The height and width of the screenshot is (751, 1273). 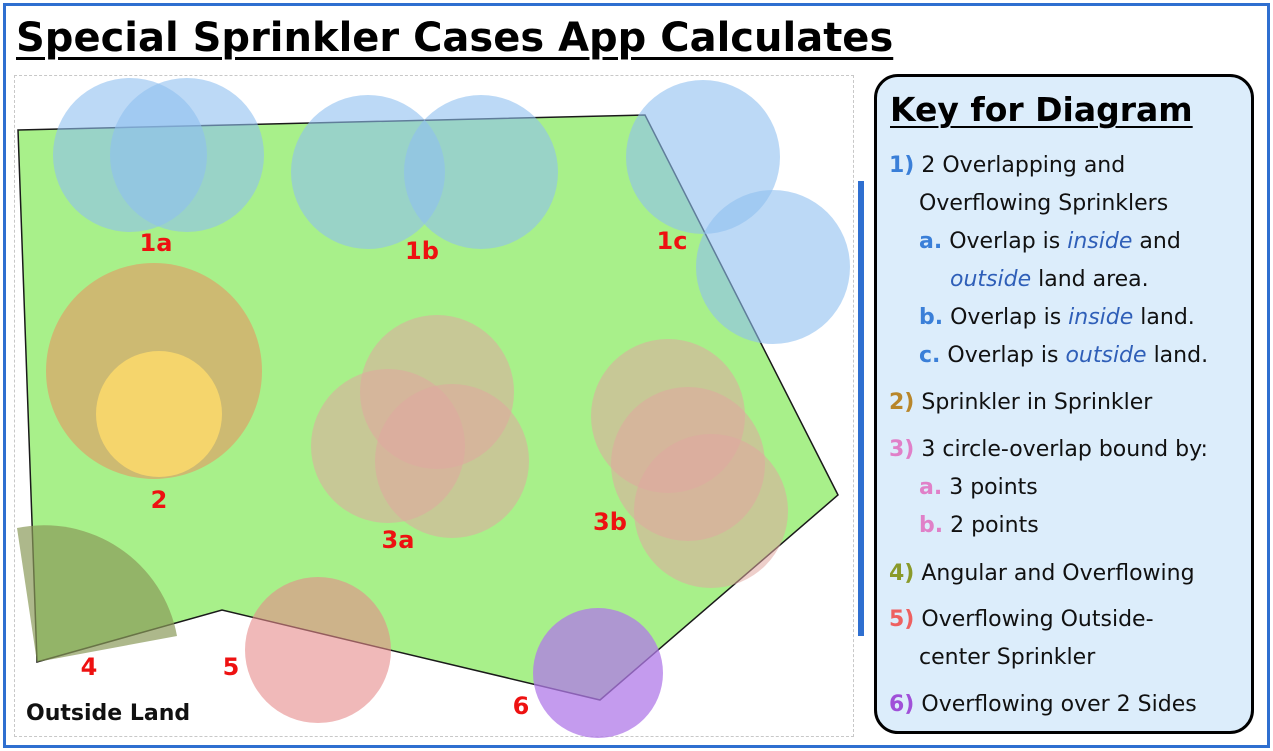 What do you see at coordinates (97, 593) in the screenshot?
I see `sprinkler-4-sector` at bounding box center [97, 593].